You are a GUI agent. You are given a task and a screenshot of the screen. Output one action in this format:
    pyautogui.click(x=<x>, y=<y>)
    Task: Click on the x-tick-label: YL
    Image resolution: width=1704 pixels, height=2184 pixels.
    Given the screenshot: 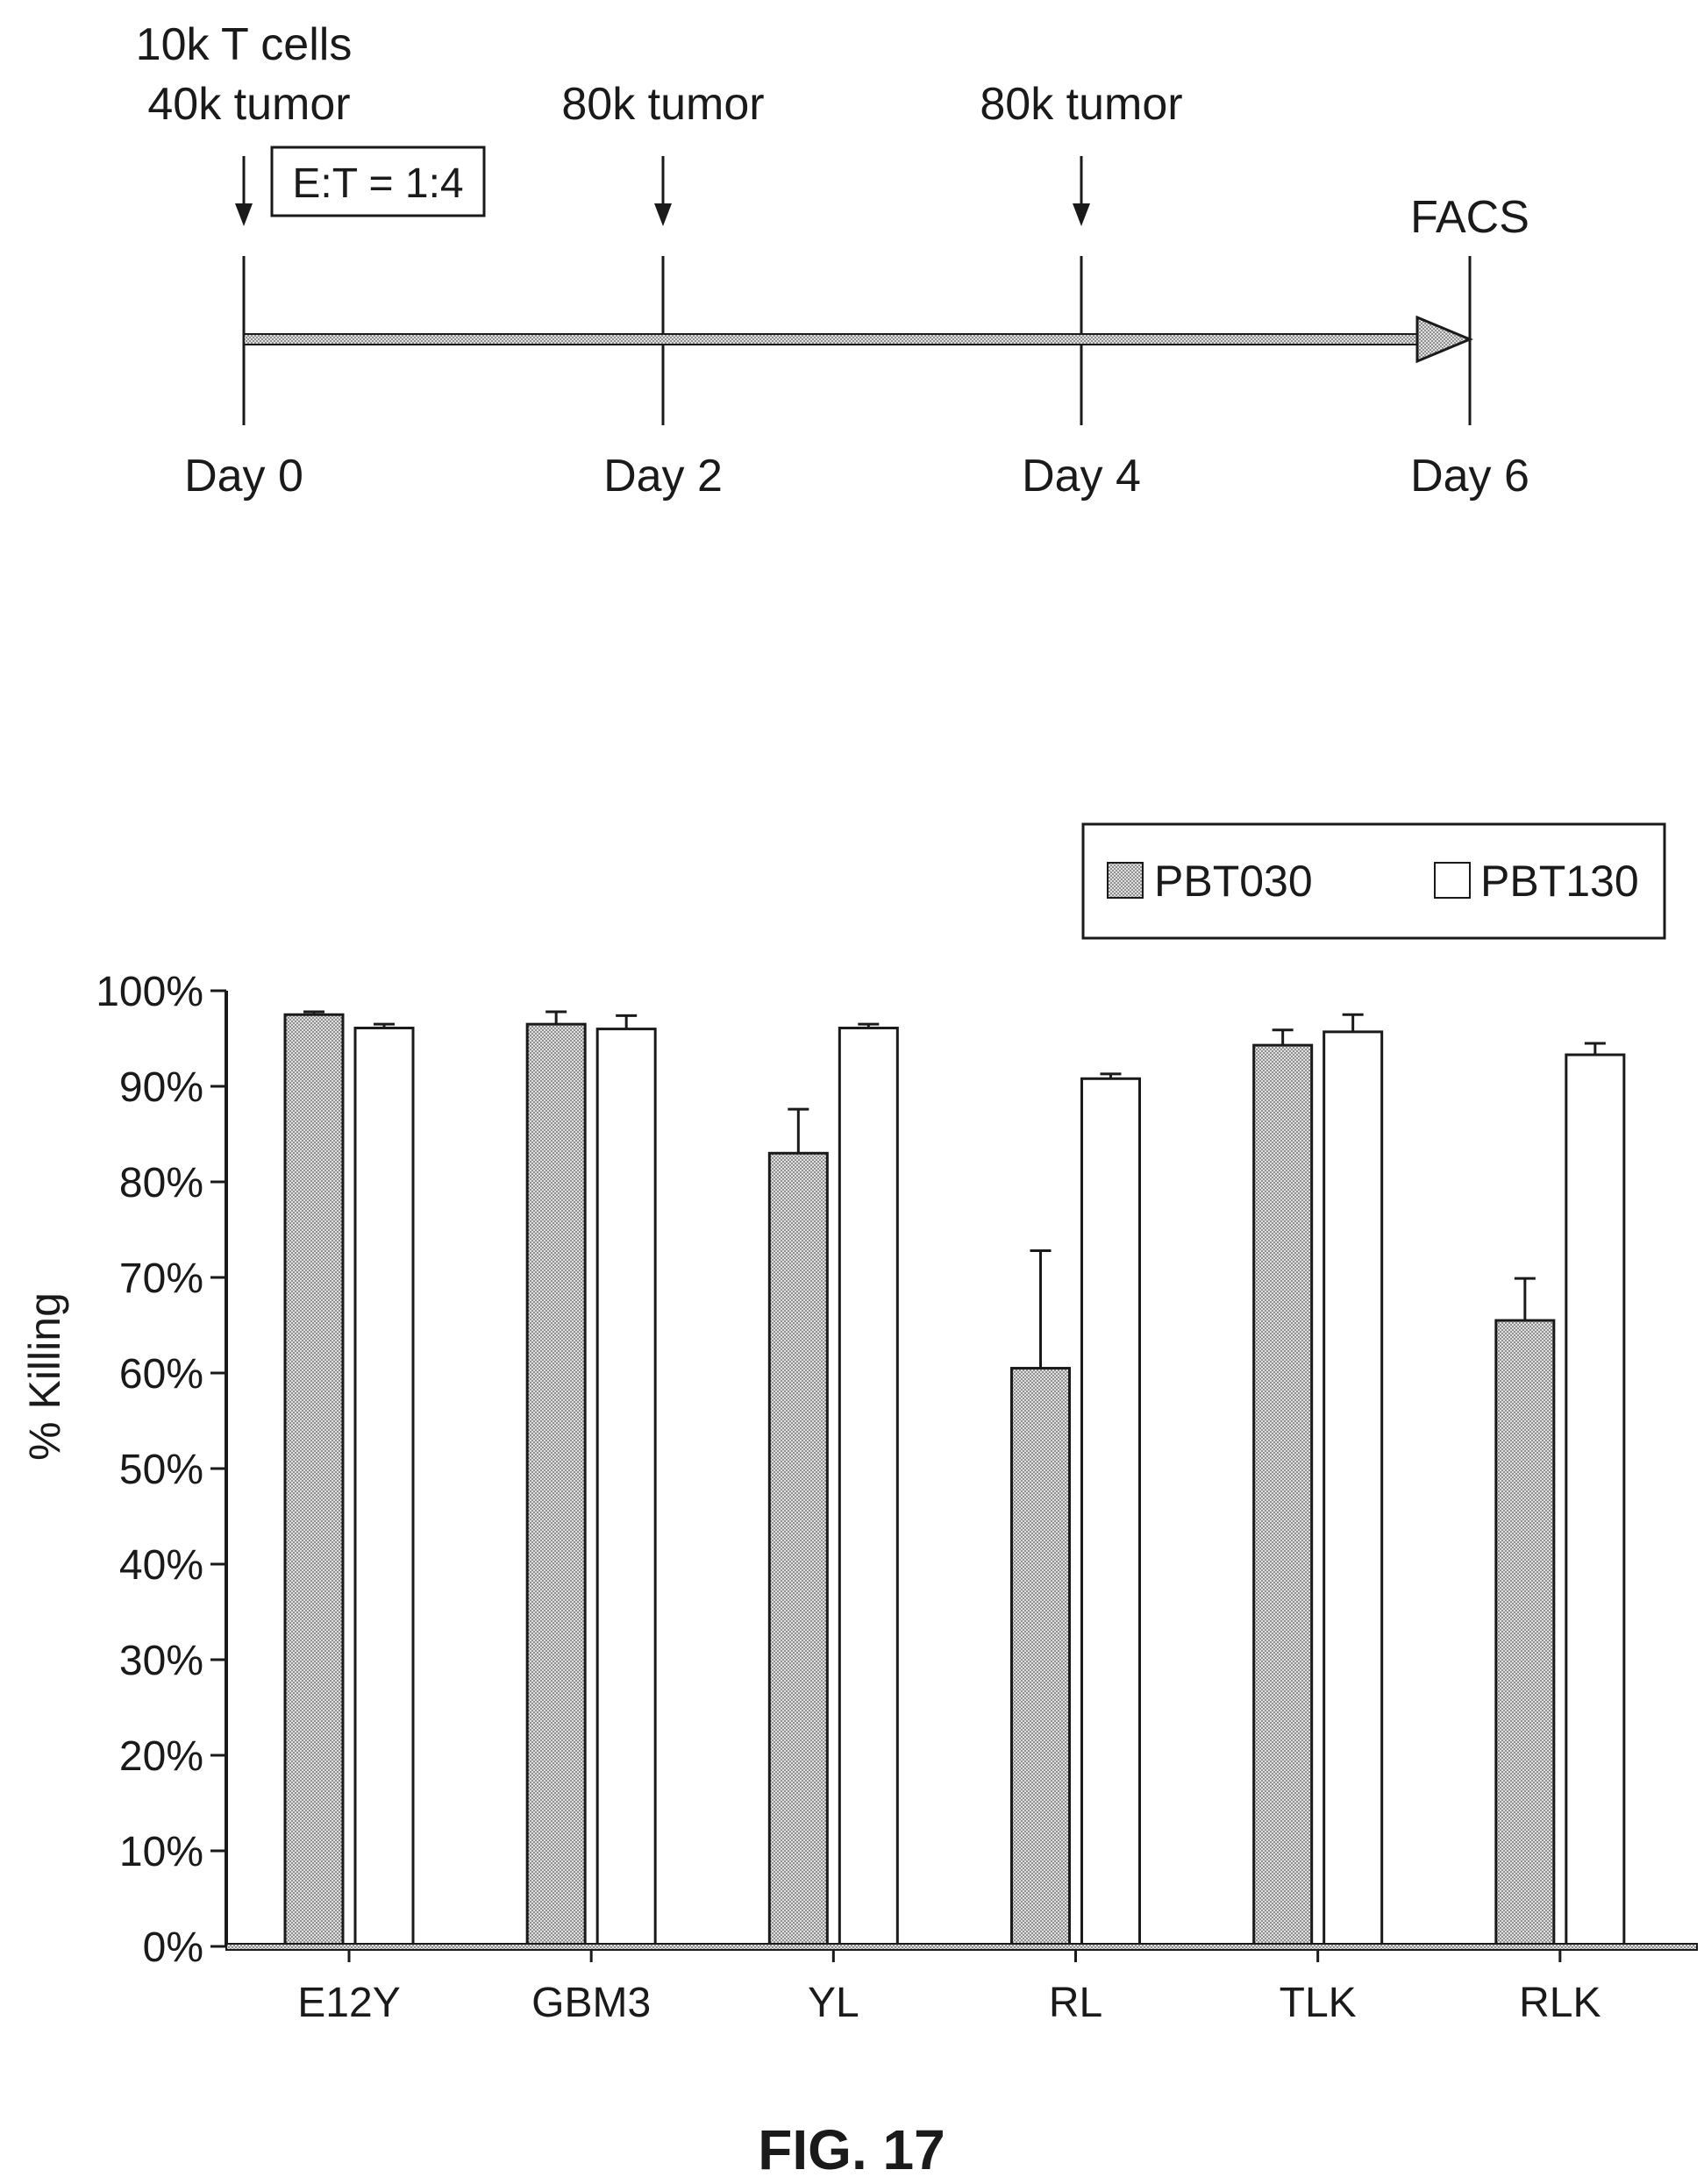 What is the action you would take?
    pyautogui.click(x=833, y=2003)
    